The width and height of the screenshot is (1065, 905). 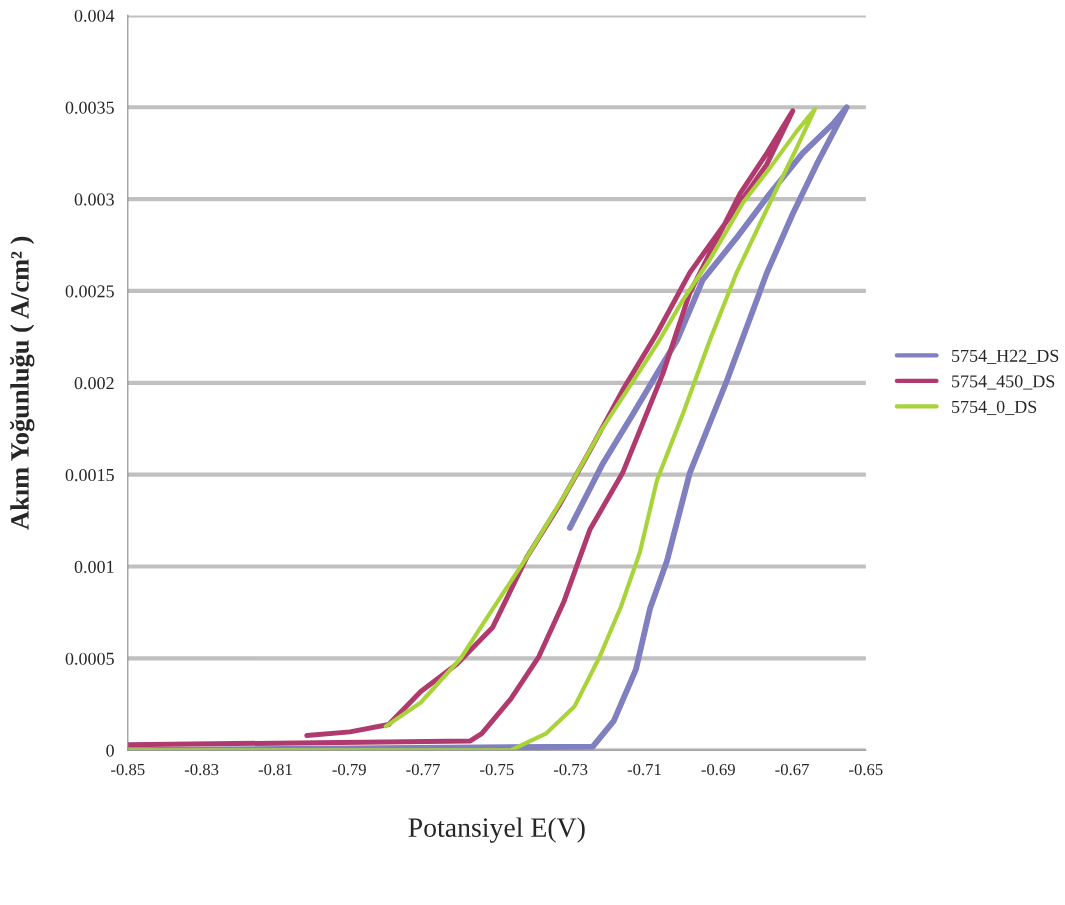 I want to click on x-tick-label: -0.65, so click(x=866, y=769).